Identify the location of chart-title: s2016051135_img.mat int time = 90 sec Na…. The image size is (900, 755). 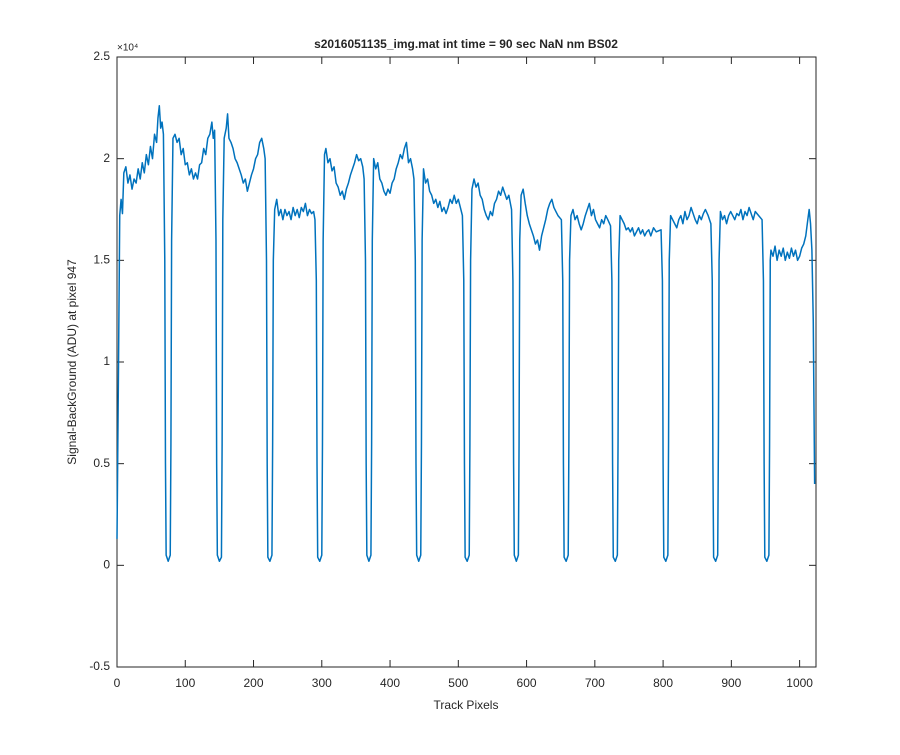
(466, 44).